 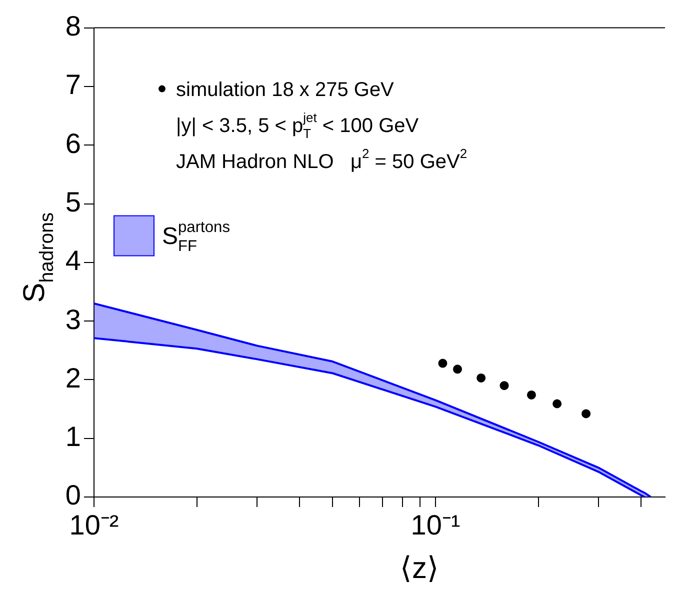 What do you see at coordinates (435, 525) in the screenshot?
I see `x-tick-label: 10⁻¹` at bounding box center [435, 525].